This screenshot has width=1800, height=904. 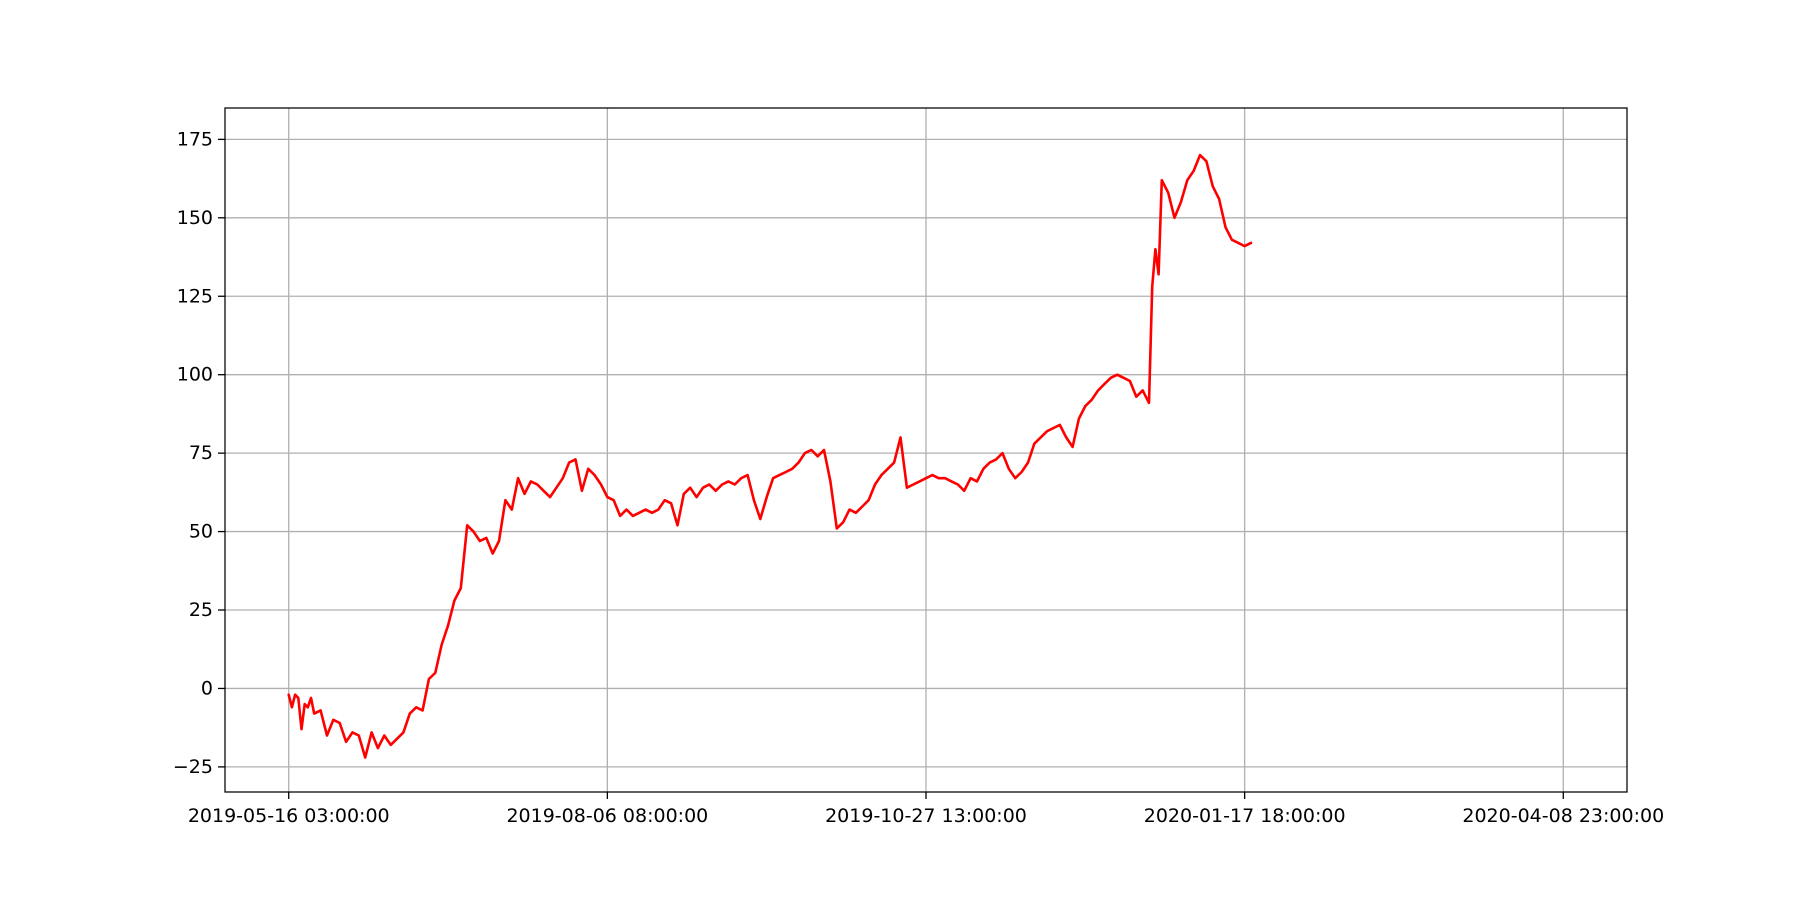 I want to click on y-tick-label: 0, so click(x=207, y=688).